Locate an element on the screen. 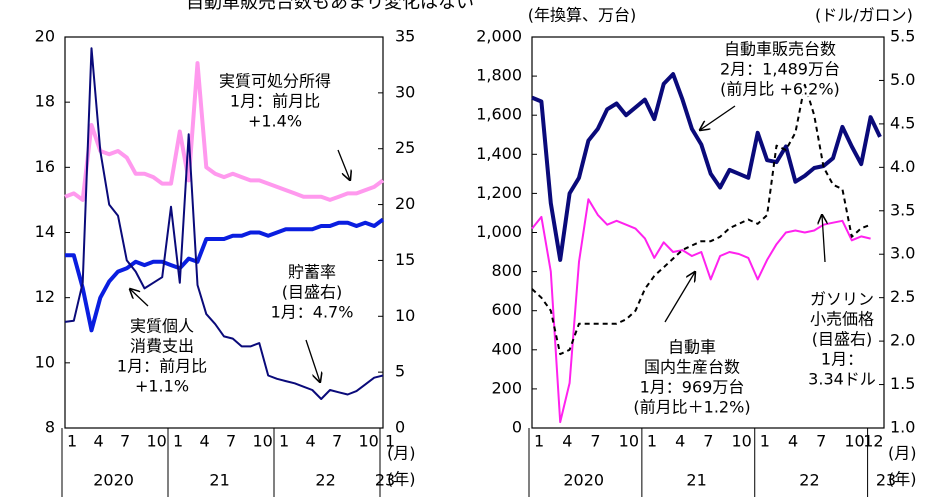  x-unit2: (年) is located at coordinates (902, 479).